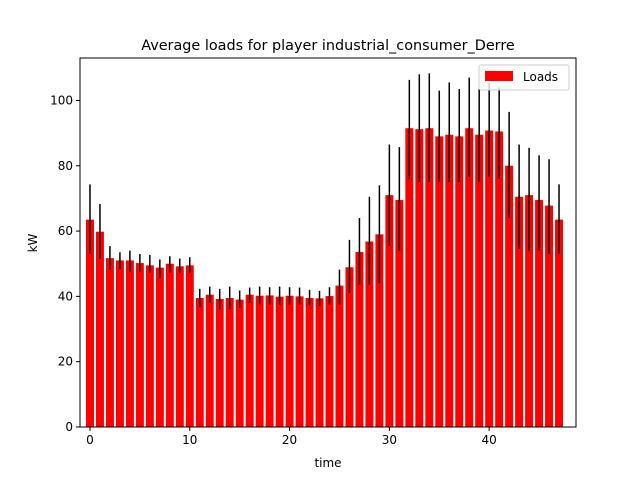  What do you see at coordinates (189, 440) in the screenshot?
I see `x-tick-label: 10` at bounding box center [189, 440].